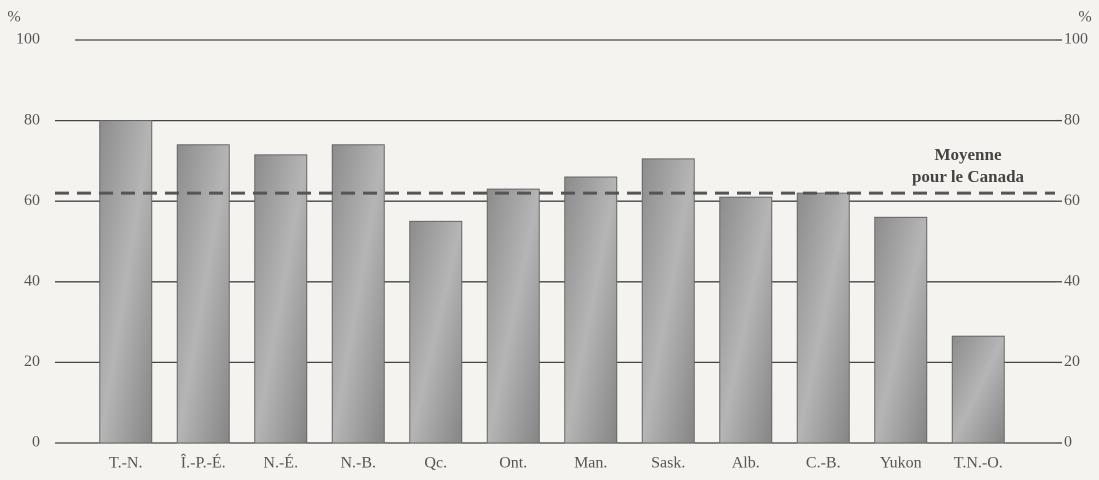  What do you see at coordinates (1076, 39) in the screenshot?
I see `y2-tick-label: 100` at bounding box center [1076, 39].